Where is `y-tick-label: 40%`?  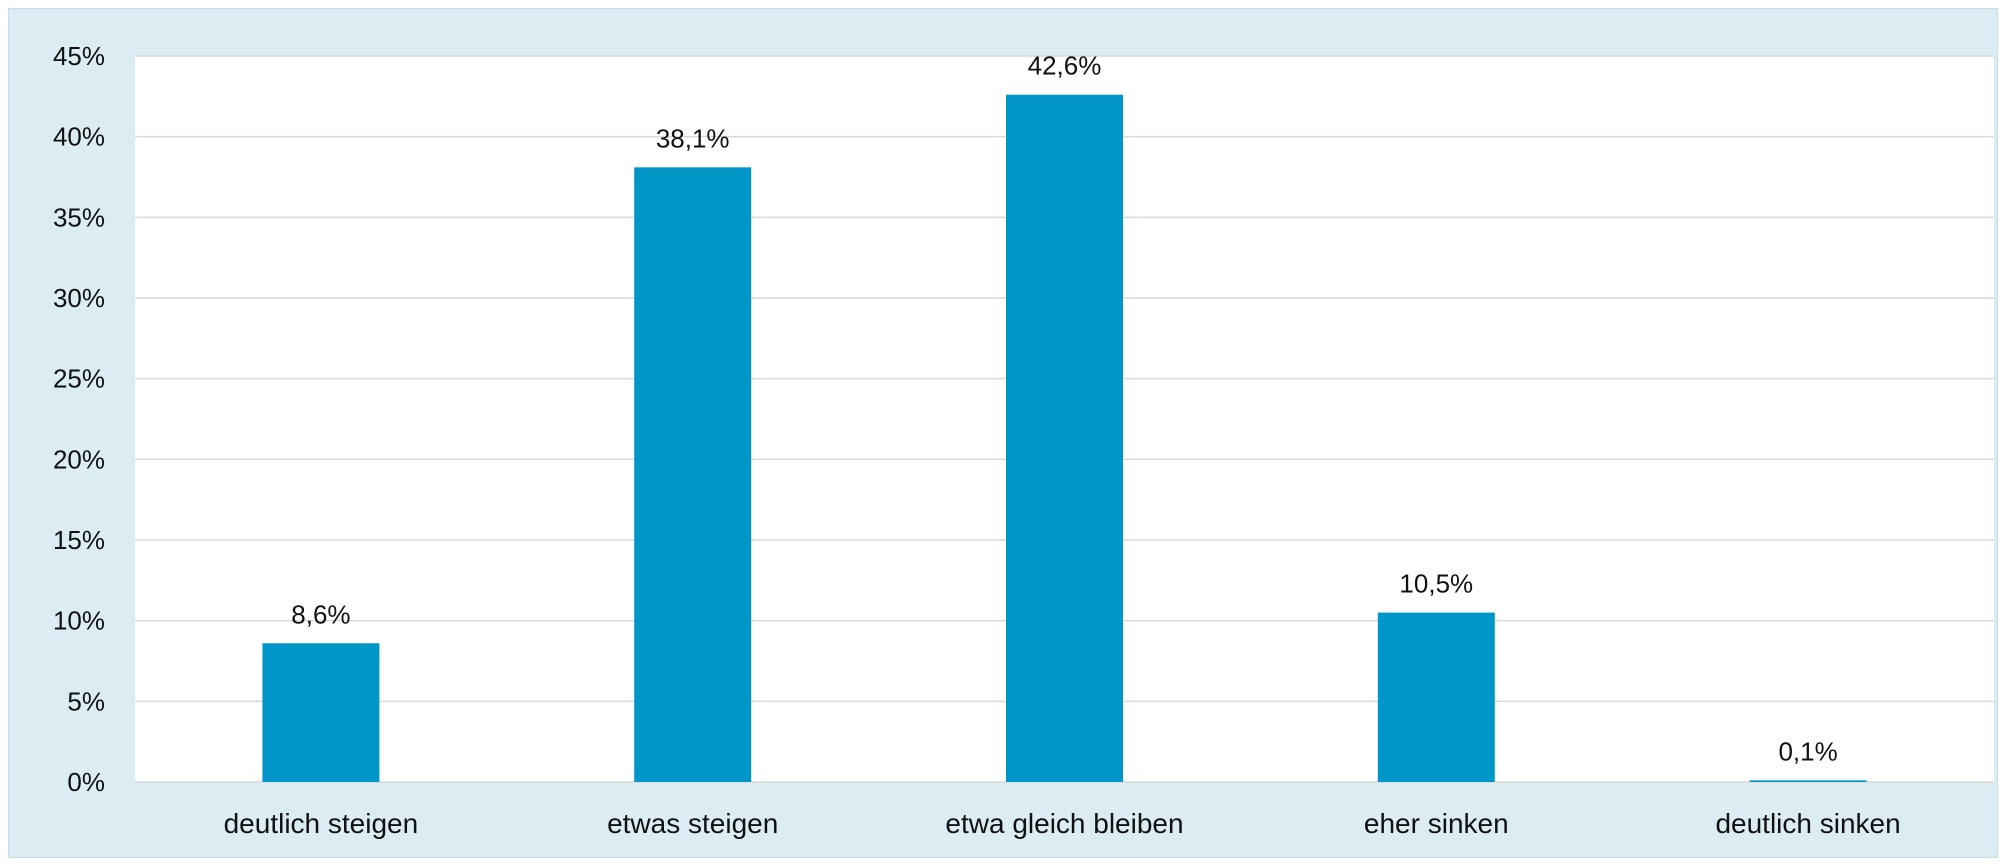 y-tick-label: 40% is located at coordinates (79, 137).